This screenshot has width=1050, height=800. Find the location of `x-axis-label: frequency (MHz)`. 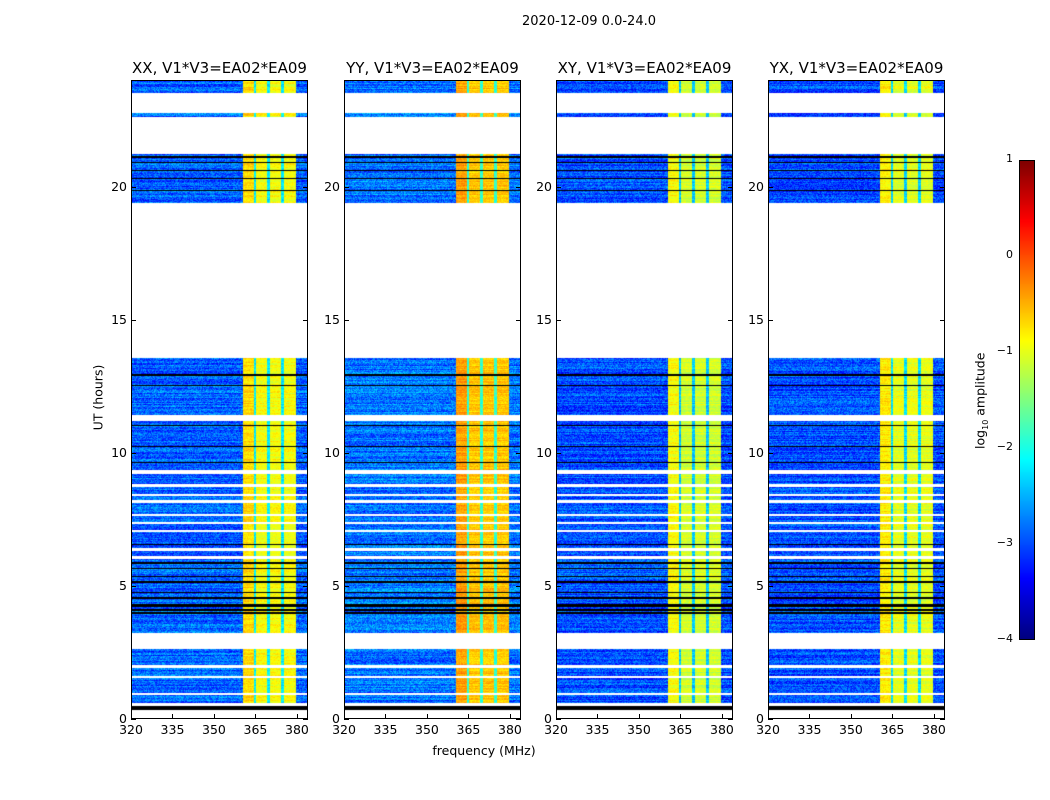

x-axis-label: frequency (MHz) is located at coordinates (484, 750).